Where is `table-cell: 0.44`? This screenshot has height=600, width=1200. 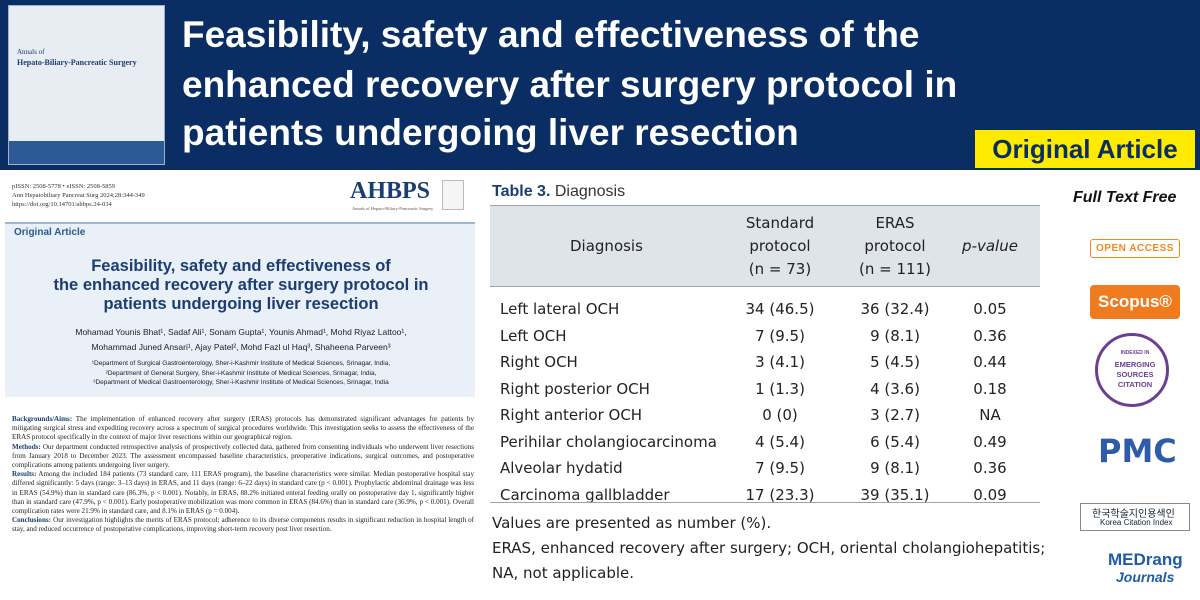 table-cell: 0.44 is located at coordinates (990, 362).